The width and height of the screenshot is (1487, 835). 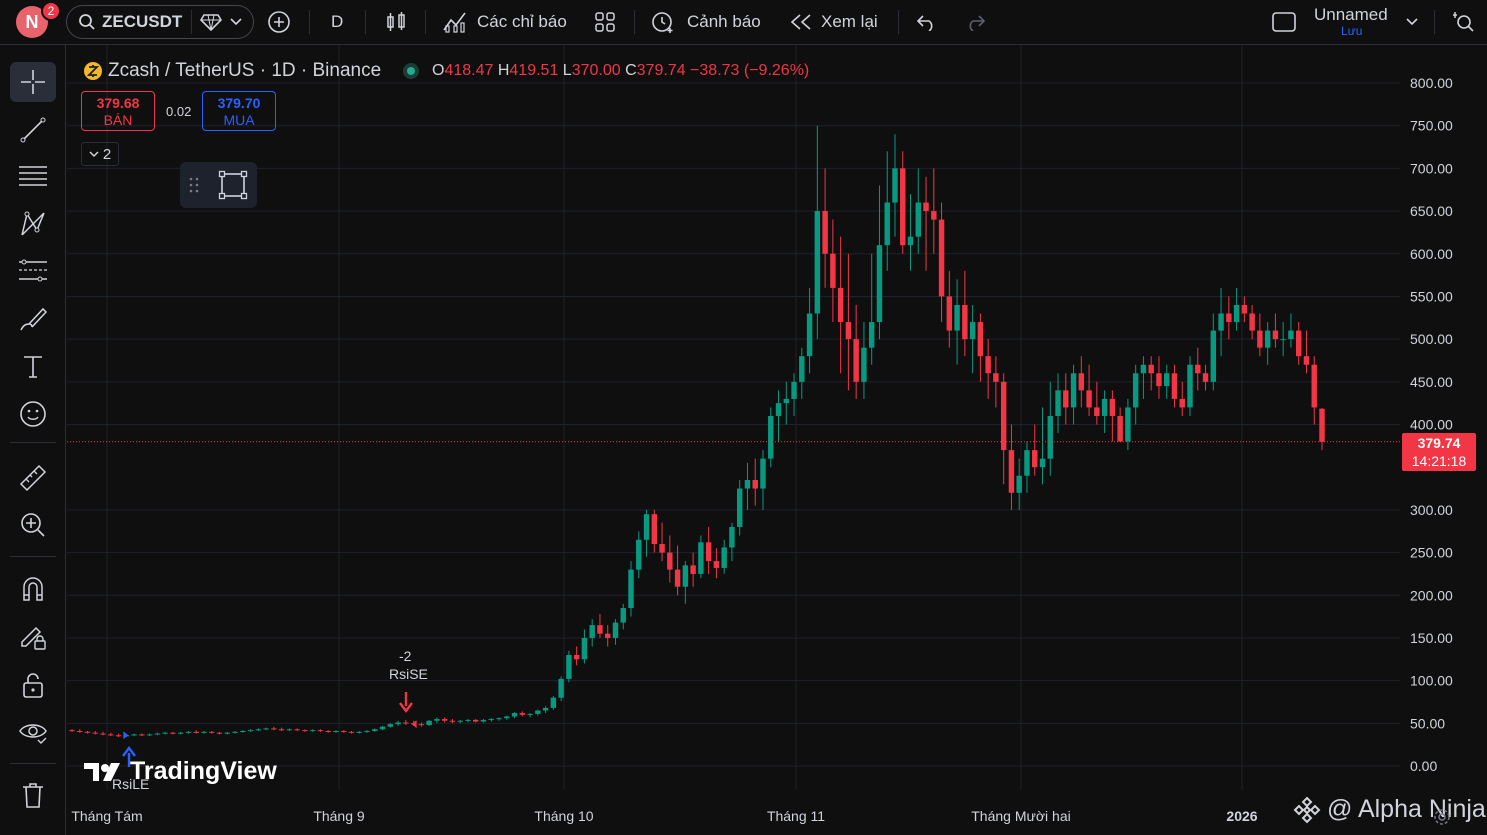 I want to click on symbol-search-box, so click(x=160, y=22).